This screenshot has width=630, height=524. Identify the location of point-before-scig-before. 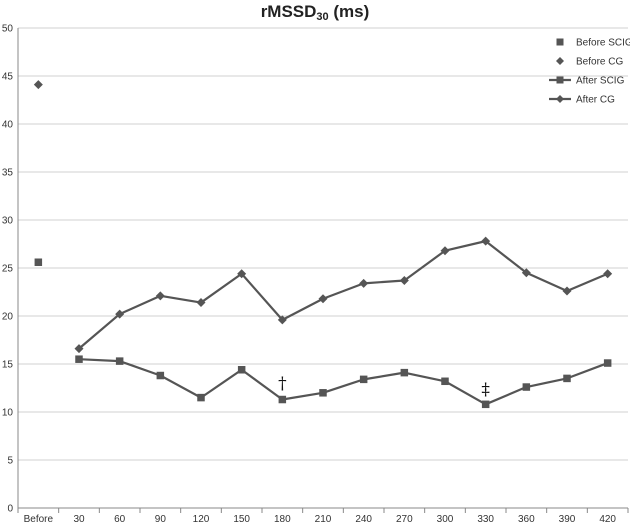
(38, 262).